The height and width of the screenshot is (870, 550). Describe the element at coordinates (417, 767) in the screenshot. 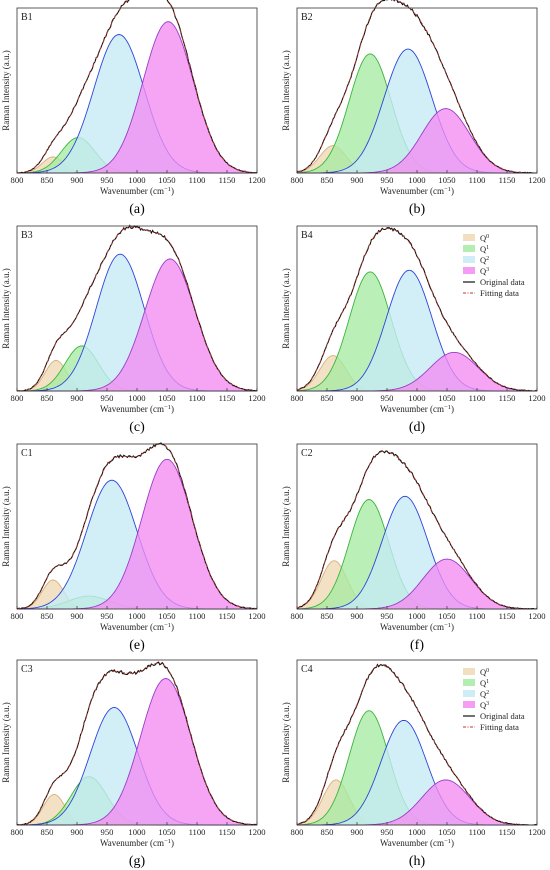

I see `peak-area-q1` at that location.